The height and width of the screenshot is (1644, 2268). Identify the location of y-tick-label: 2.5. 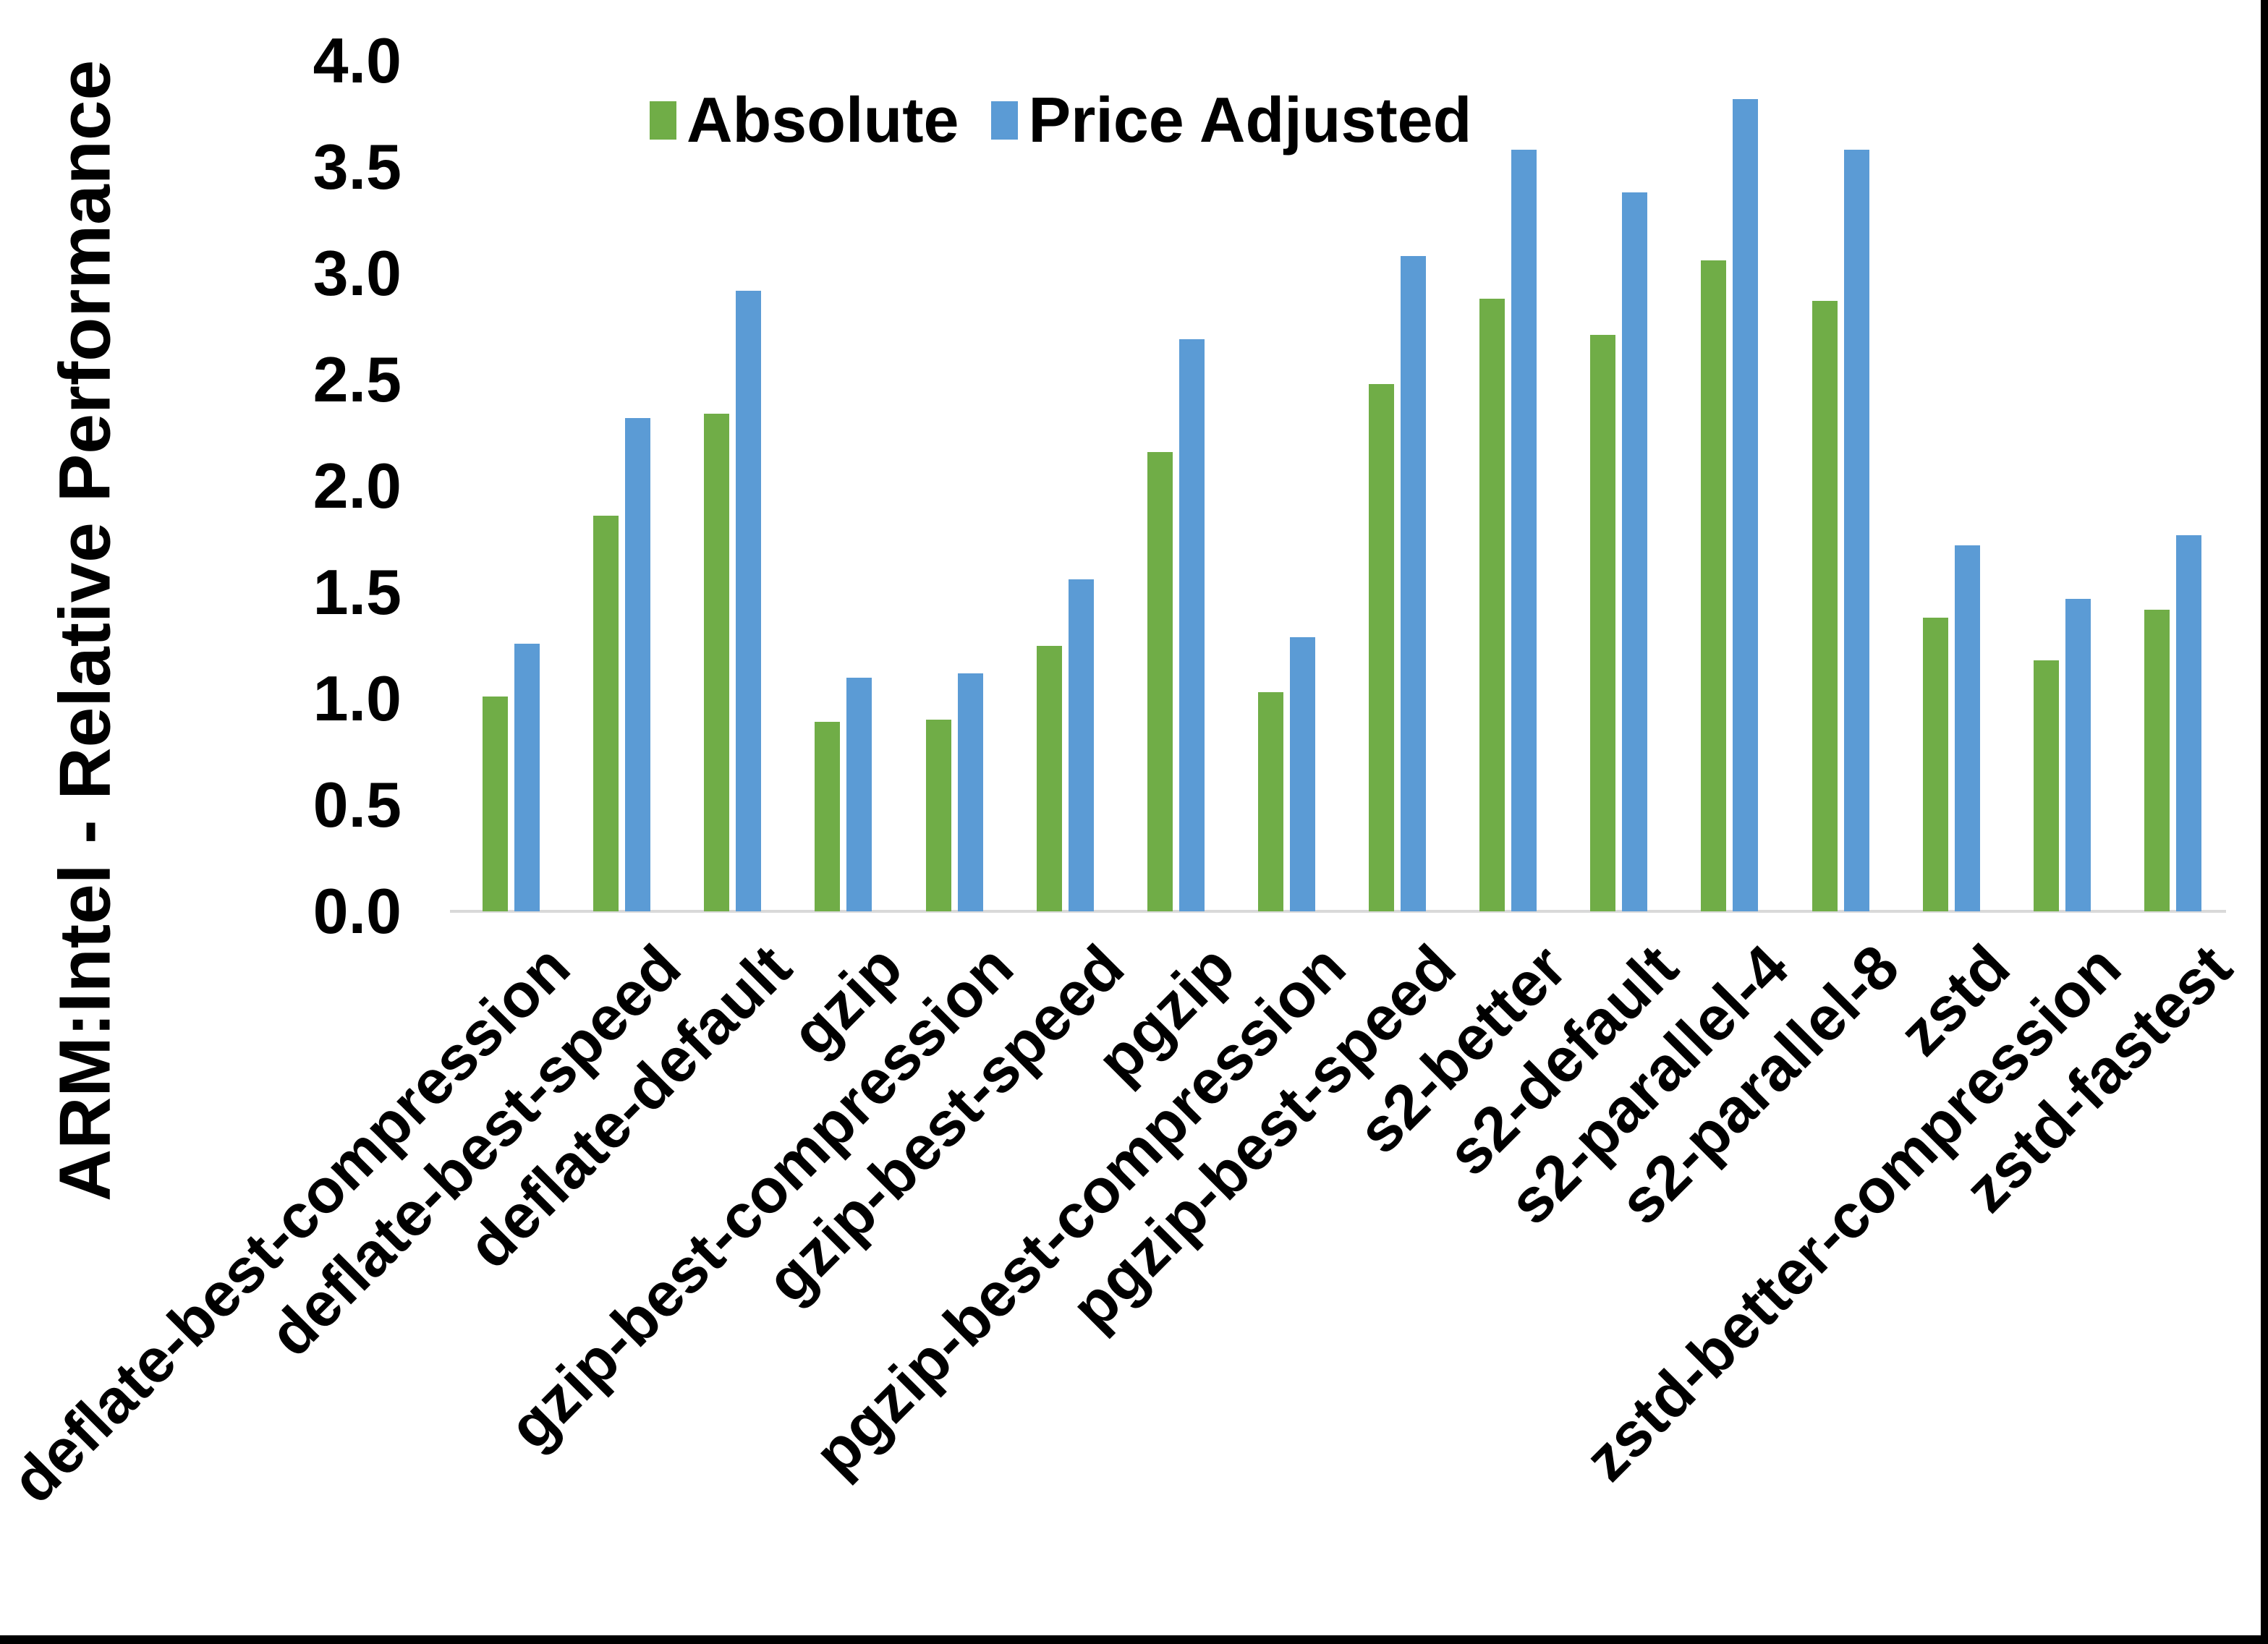
(357, 379).